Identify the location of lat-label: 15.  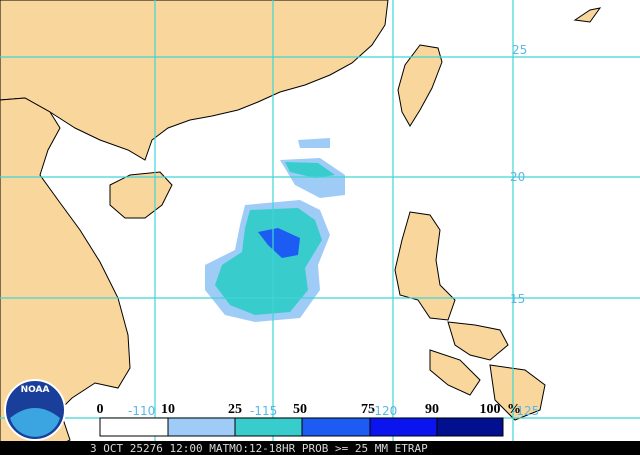
(517, 299).